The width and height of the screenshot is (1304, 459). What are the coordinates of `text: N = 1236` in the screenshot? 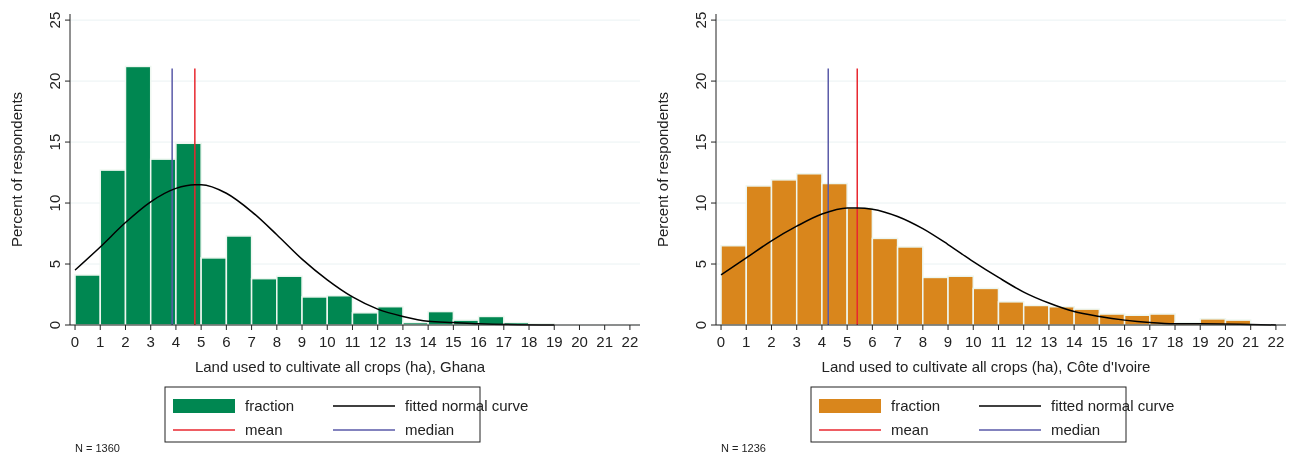 It's located at (743, 448).